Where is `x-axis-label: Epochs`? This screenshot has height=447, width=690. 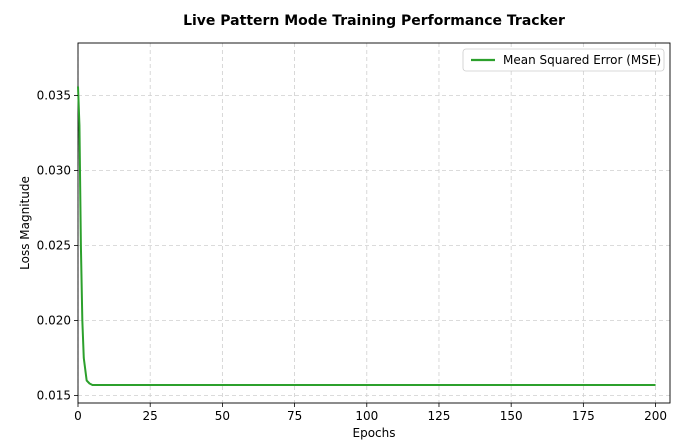 x-axis-label: Epochs is located at coordinates (374, 433).